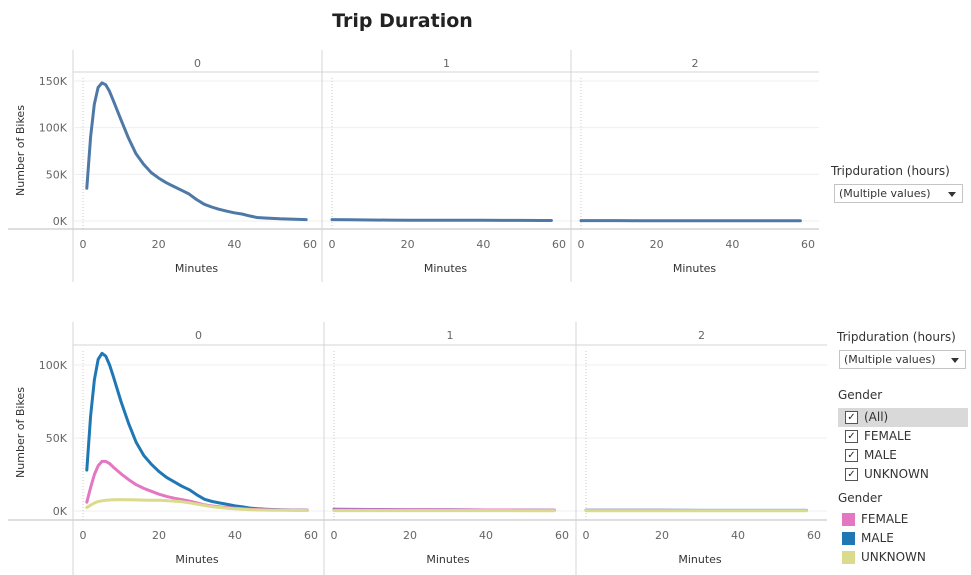 Image resolution: width=971 pixels, height=575 pixels. What do you see at coordinates (20, 150) in the screenshot?
I see `top-chart-y-axis-title: Number of Bikes` at bounding box center [20, 150].